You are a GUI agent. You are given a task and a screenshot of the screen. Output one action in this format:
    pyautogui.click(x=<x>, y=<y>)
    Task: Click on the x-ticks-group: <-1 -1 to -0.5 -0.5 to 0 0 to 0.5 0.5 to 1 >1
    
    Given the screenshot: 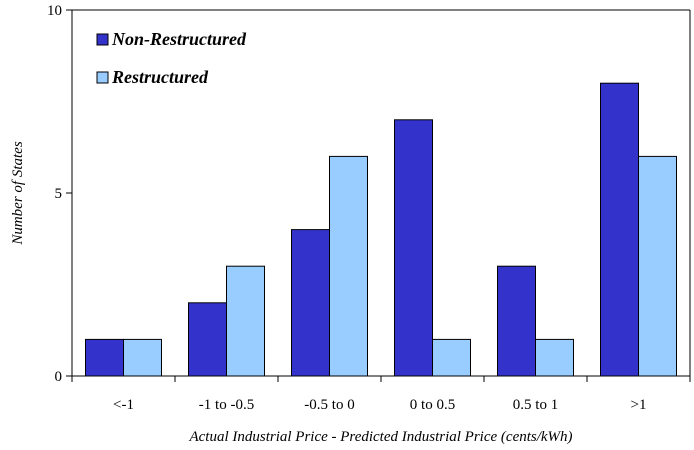 What is the action you would take?
    pyautogui.click(x=381, y=394)
    